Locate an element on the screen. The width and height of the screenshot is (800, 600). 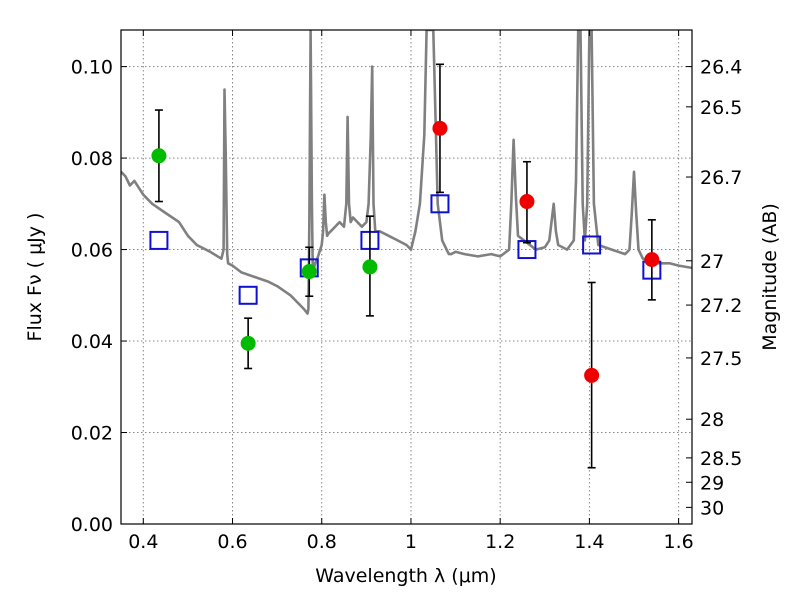
x-axis-title: Wavelength λ (μm) is located at coordinates (405, 576).